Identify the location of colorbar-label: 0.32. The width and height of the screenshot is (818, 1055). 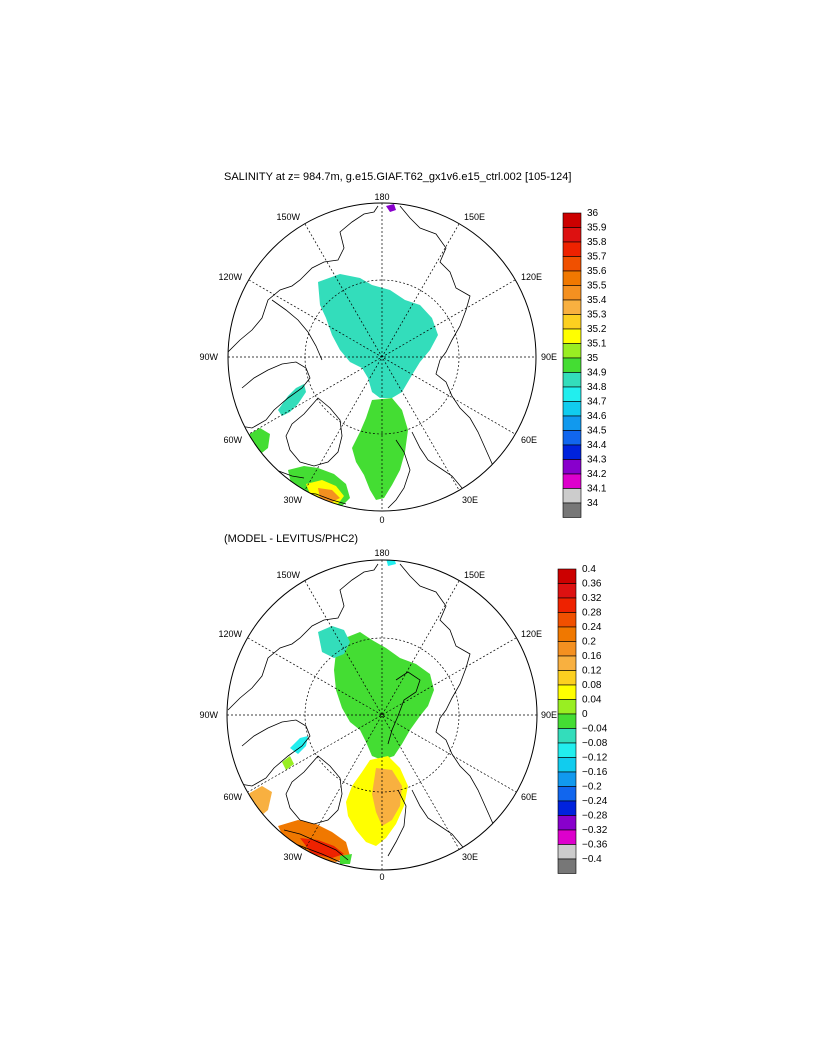
(592, 598).